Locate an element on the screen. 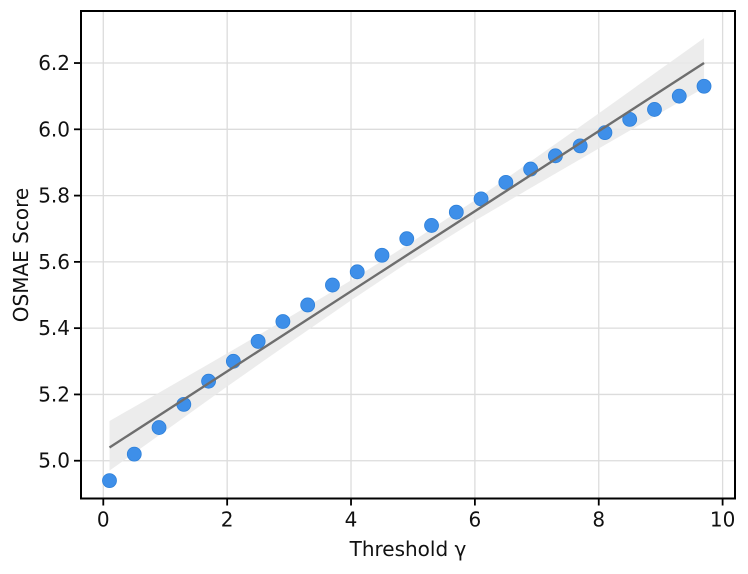 This screenshot has height=574, width=748. x-tick-label: 8 is located at coordinates (598, 520).